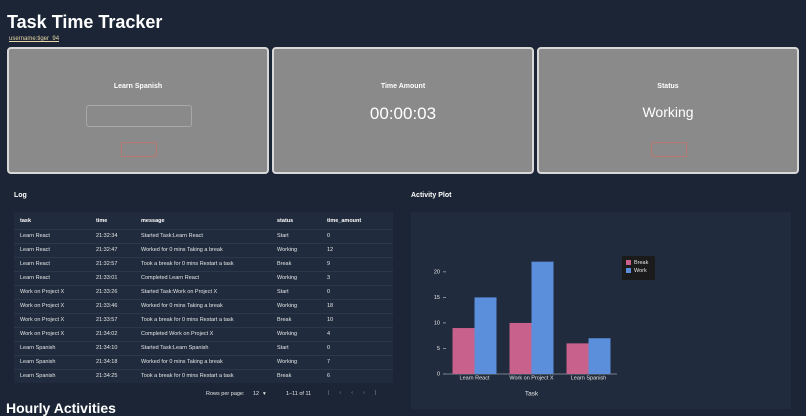 The height and width of the screenshot is (416, 806). What do you see at coordinates (330, 320) in the screenshot?
I see `table-cell: 10` at bounding box center [330, 320].